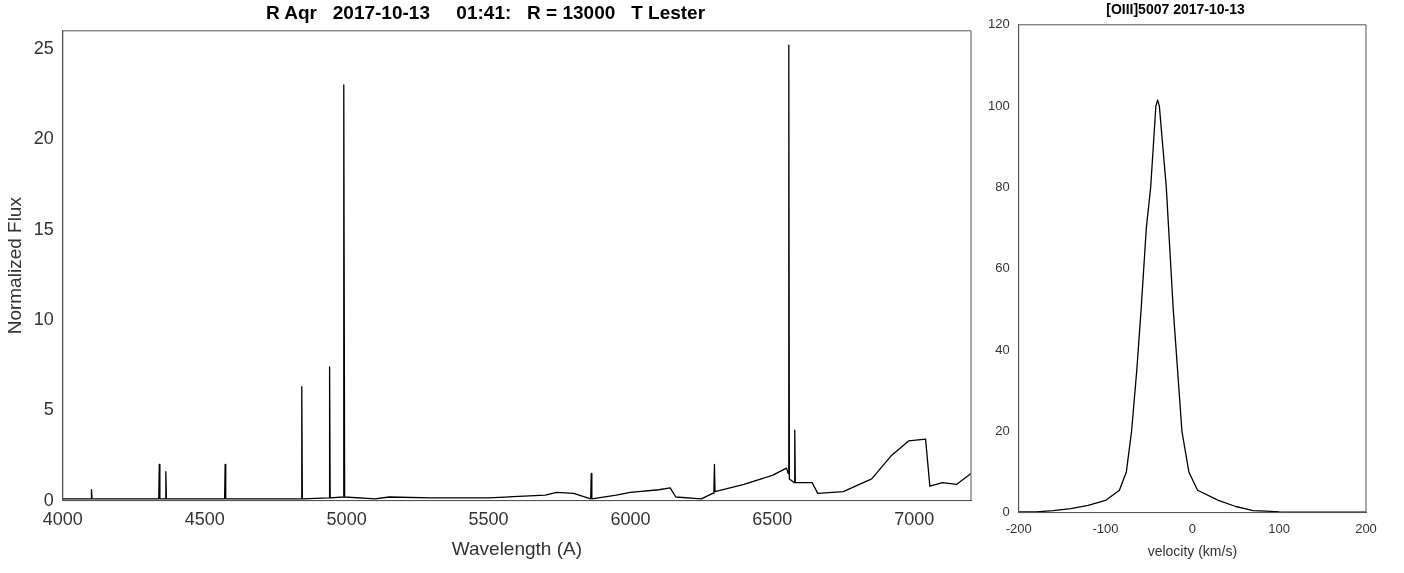 The height and width of the screenshot is (573, 1404). Describe the element at coordinates (204, 519) in the screenshot. I see `x-tick-label: 4500` at that location.